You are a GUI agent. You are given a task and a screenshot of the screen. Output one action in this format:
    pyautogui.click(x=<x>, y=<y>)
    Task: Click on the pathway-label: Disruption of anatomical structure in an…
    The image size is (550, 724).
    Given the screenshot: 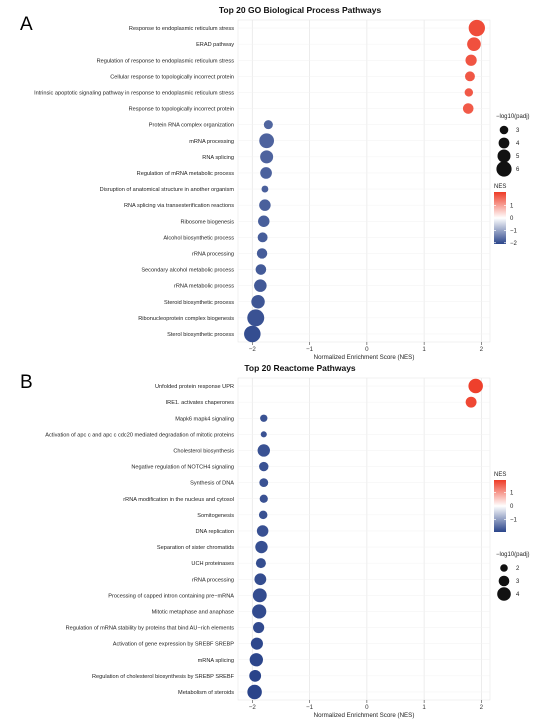 What is the action you would take?
    pyautogui.click(x=167, y=190)
    